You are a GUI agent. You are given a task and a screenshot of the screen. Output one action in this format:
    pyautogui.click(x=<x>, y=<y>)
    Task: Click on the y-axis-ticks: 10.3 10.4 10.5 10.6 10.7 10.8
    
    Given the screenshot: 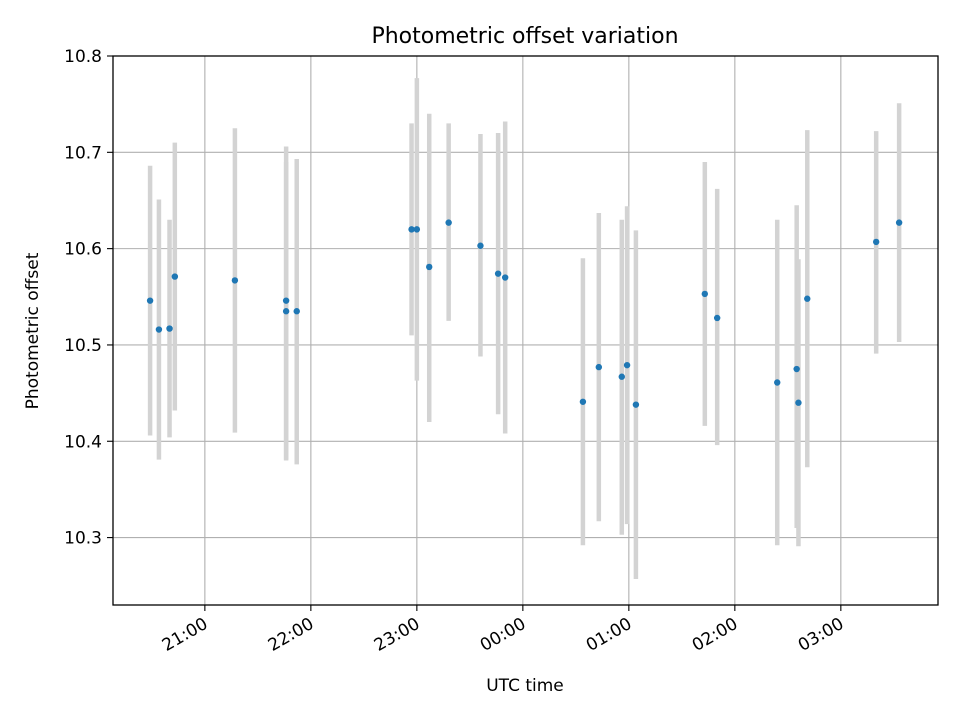 What is the action you would take?
    pyautogui.click(x=88, y=298)
    